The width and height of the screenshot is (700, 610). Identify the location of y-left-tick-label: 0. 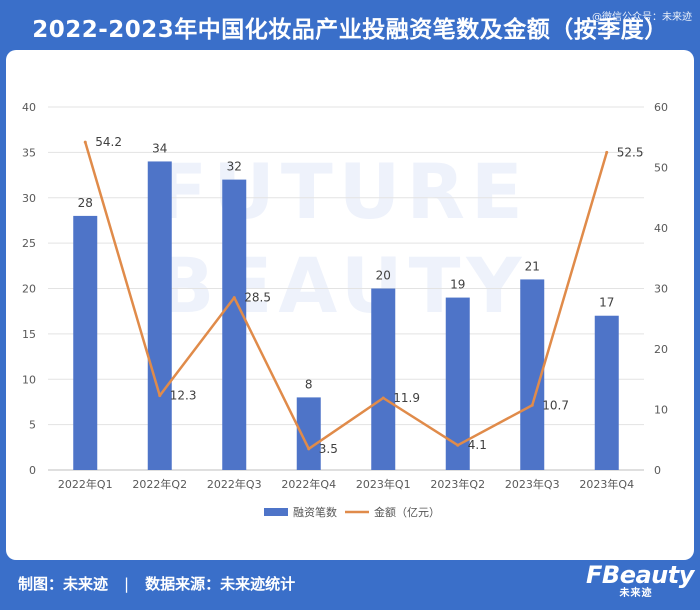
(32, 470).